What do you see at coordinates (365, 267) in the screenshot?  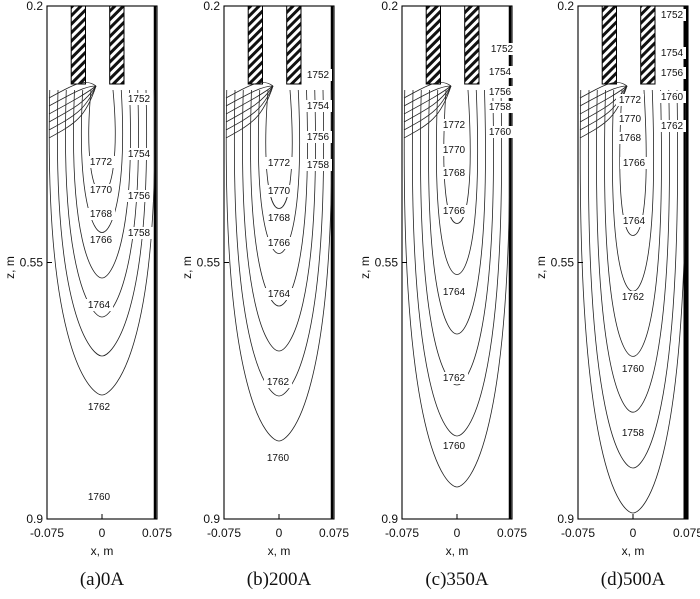 I see `y-axis-label: z, m` at bounding box center [365, 267].